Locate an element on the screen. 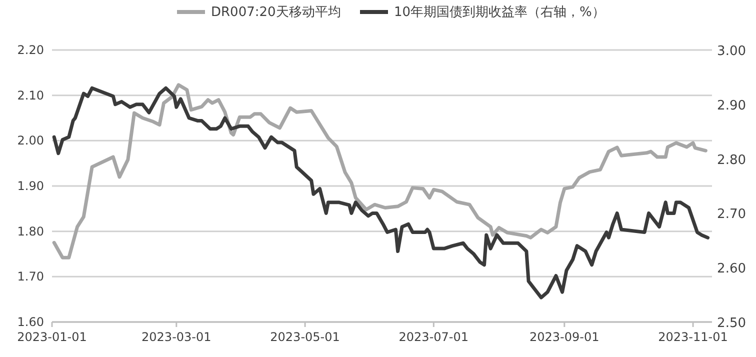  y2-tick-label: 3.00 is located at coordinates (731, 51).